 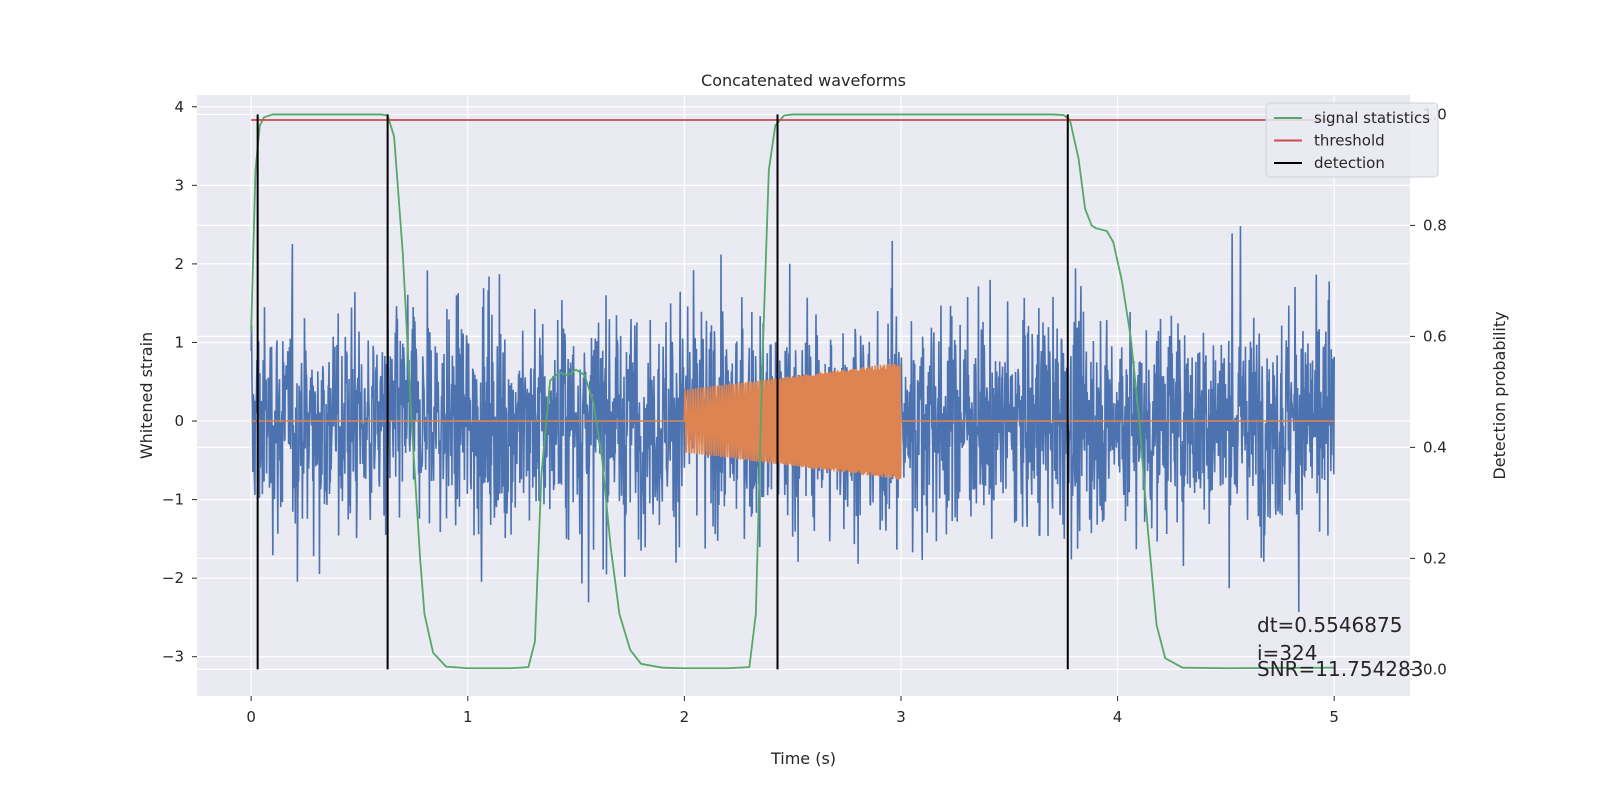 I want to click on y-tick-label-5: 2, so click(x=179, y=264).